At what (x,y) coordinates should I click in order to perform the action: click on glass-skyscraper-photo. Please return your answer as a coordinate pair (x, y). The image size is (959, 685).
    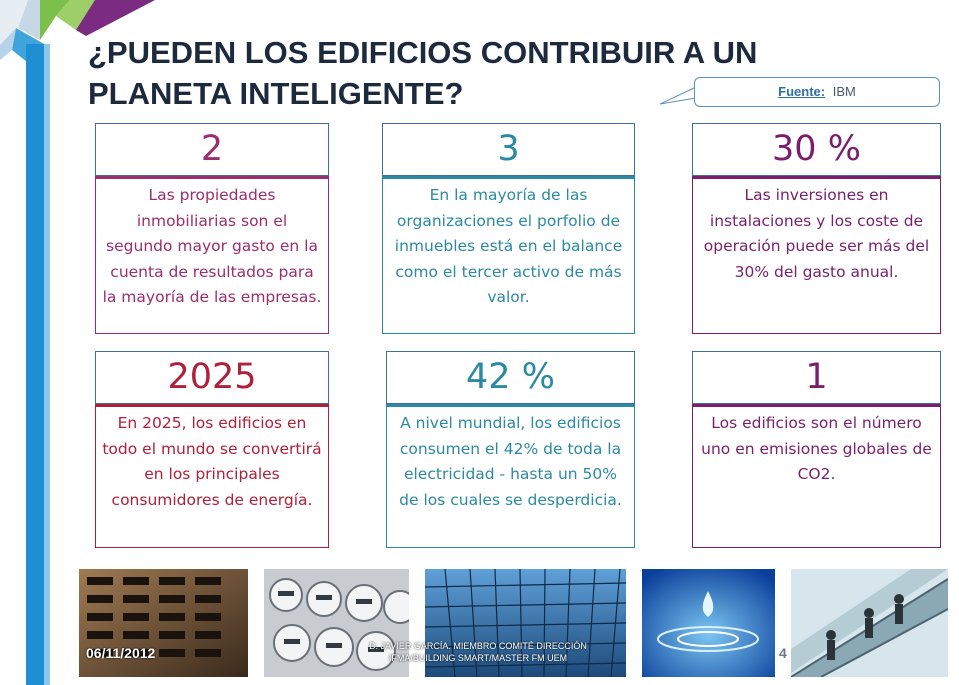
    Looking at the image, I should click on (525, 623).